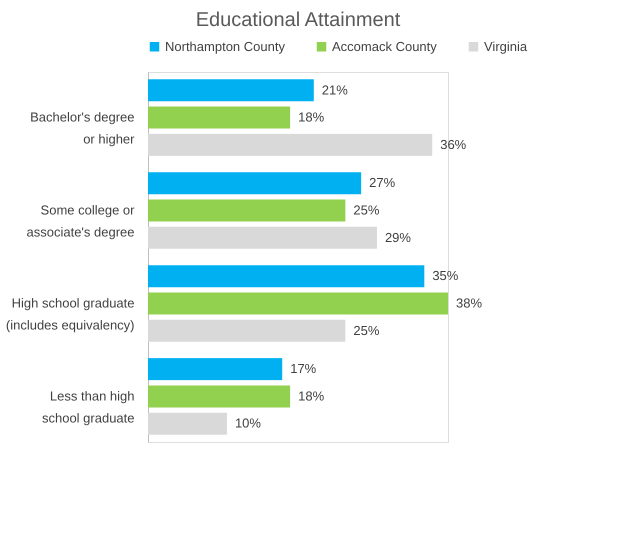 This screenshot has width=621, height=548. I want to click on legend-label: Northampton County, so click(225, 46).